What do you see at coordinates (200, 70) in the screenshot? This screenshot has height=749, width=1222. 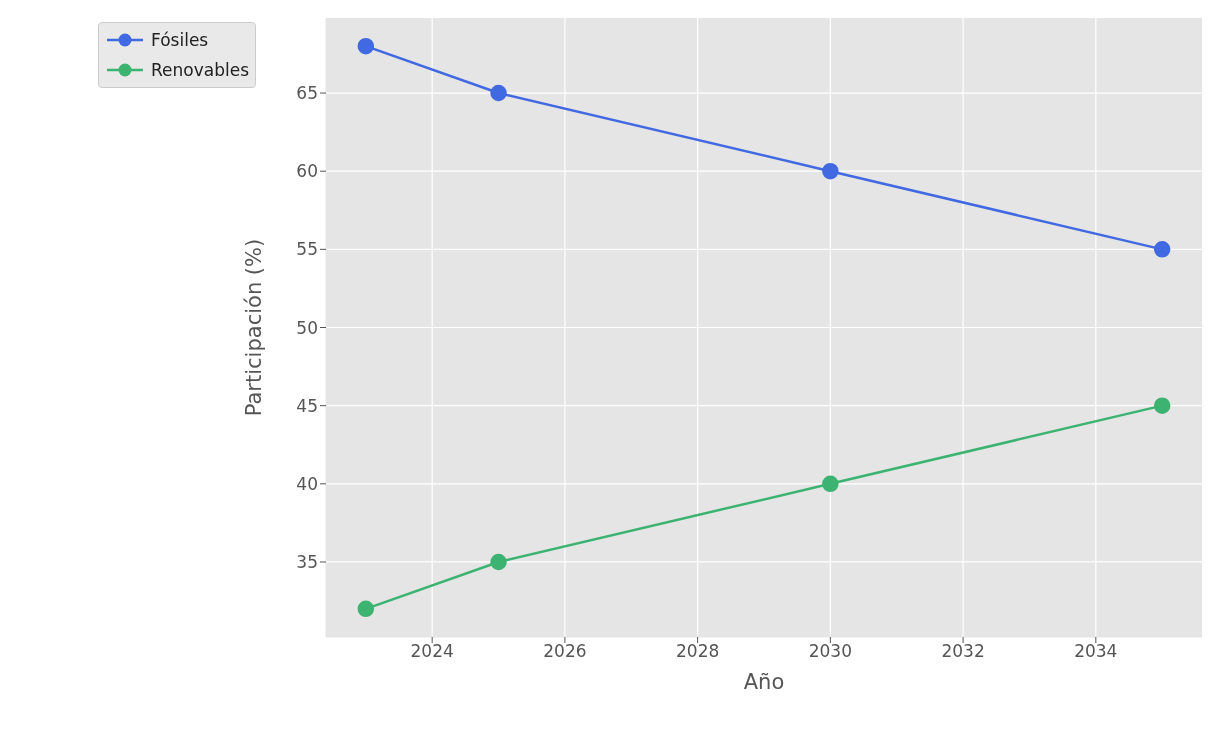 I see `legend-label: Renovables` at bounding box center [200, 70].